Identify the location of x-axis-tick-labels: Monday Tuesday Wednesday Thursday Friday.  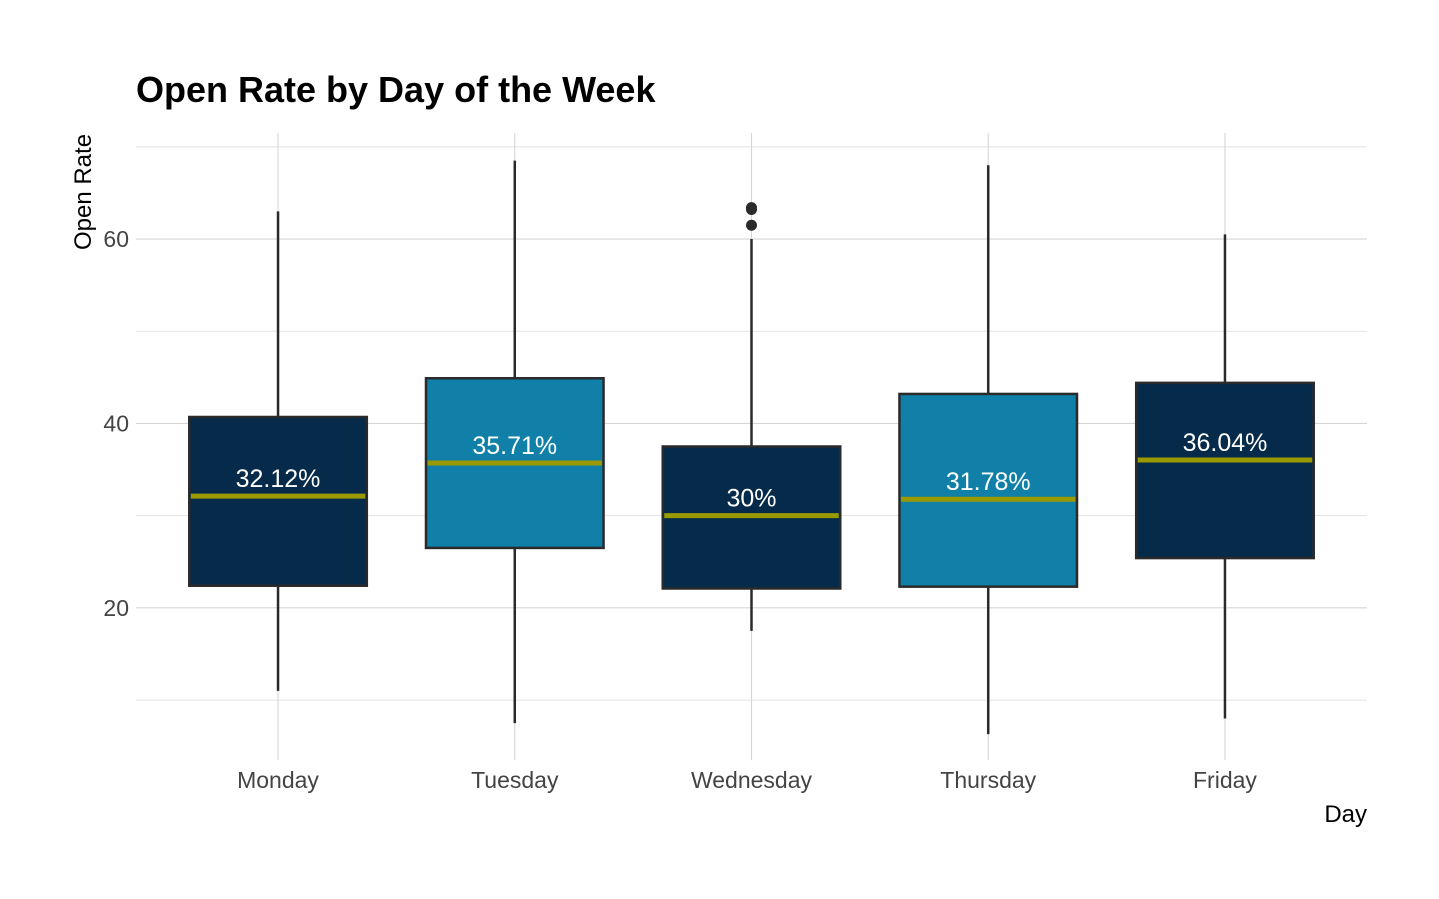
(747, 780).